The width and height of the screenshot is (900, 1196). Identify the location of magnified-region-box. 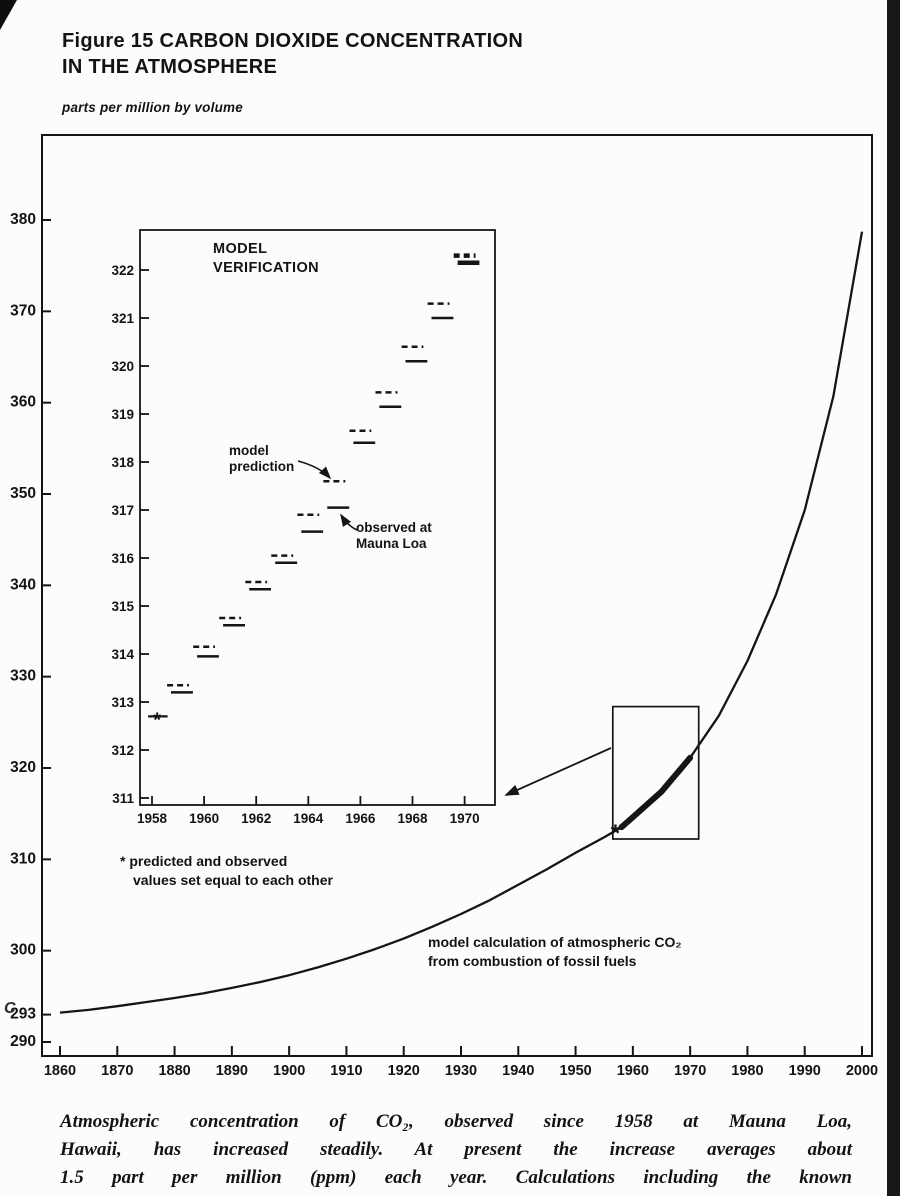
(655, 772).